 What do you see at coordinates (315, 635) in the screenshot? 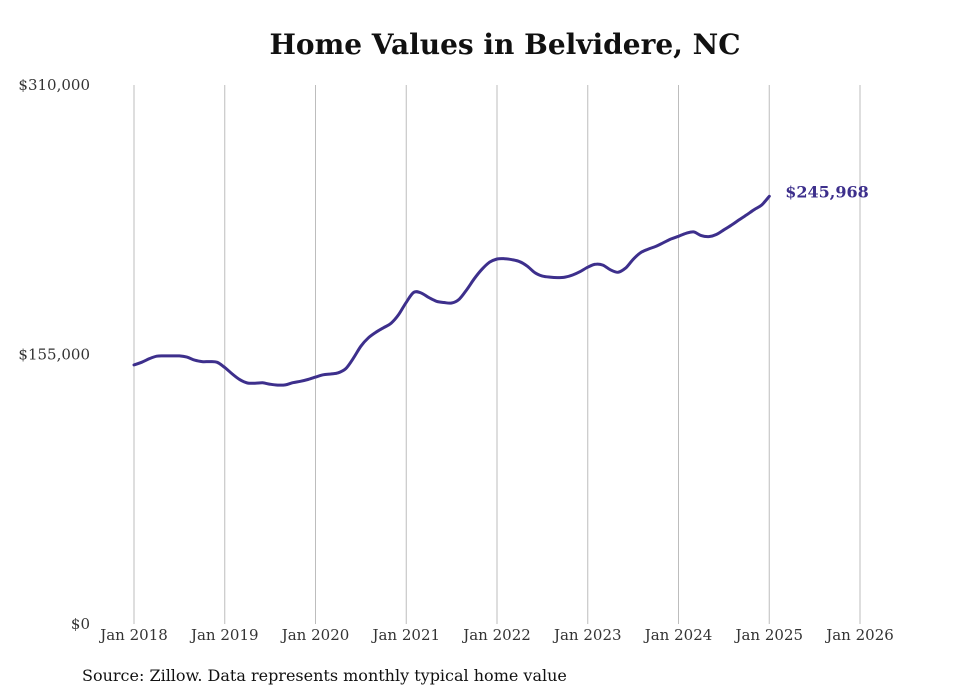
I see `x-tick-label: Jan 2020` at bounding box center [315, 635].